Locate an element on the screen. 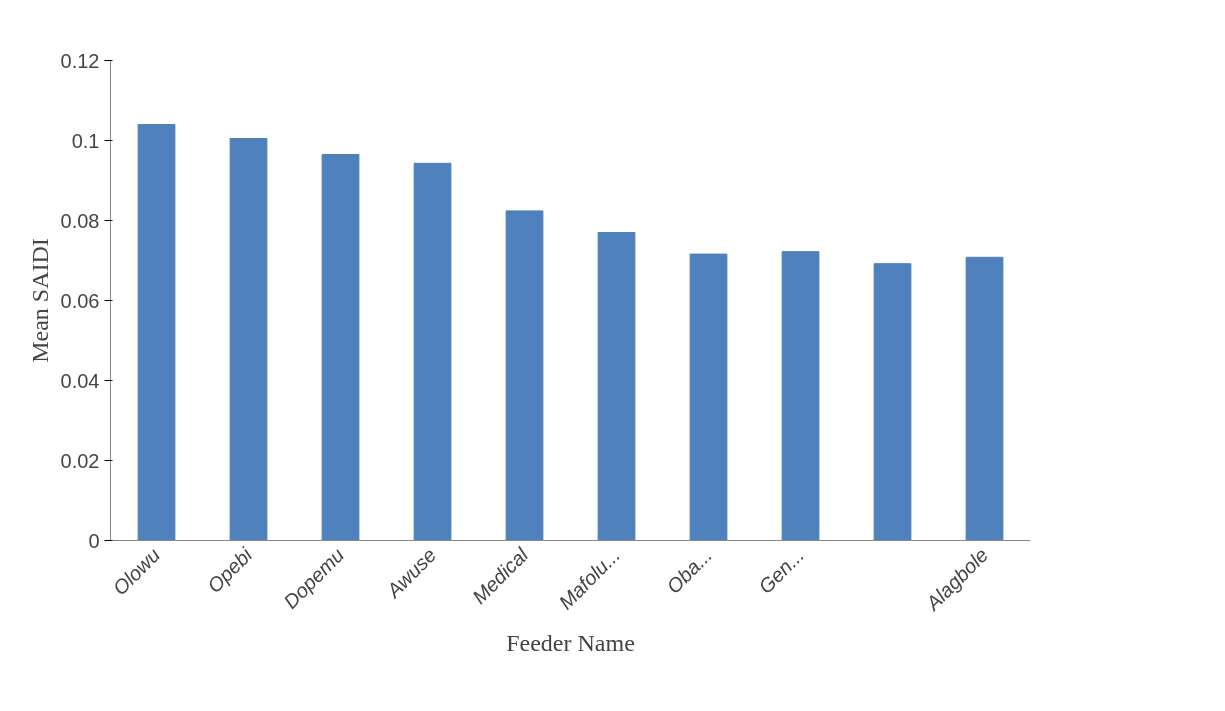 This screenshot has width=1225, height=711. y-tick-label: 0.12 is located at coordinates (80, 60).